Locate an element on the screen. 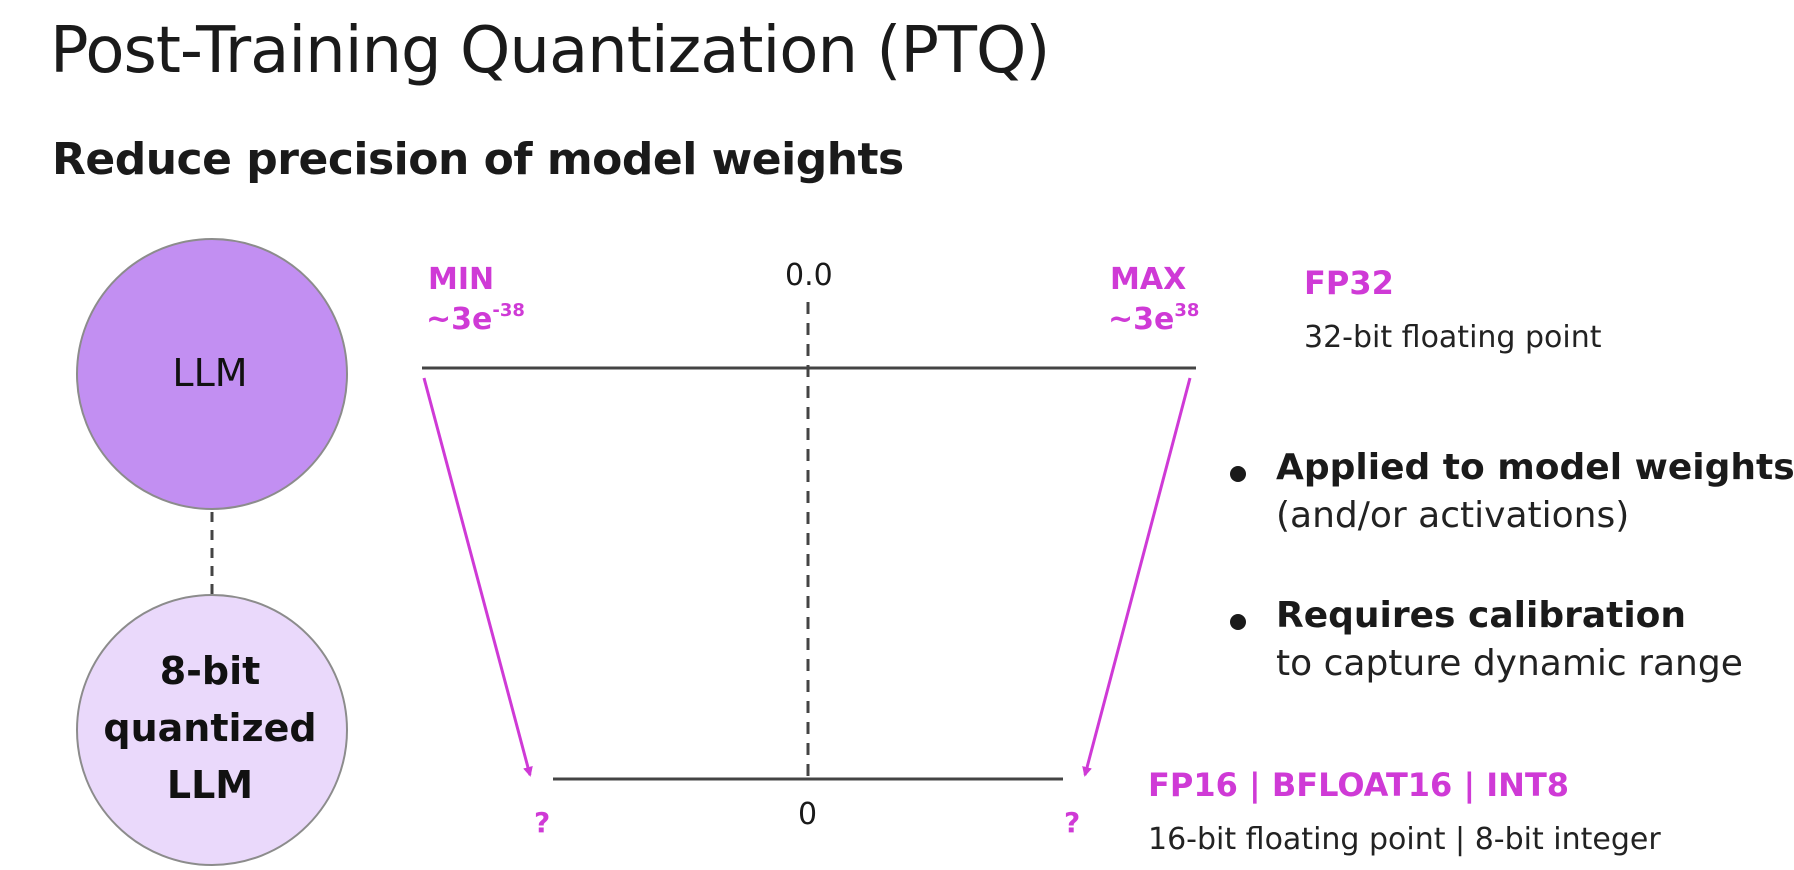 The image size is (1794, 870). fp32-zero-label: 0.0 is located at coordinates (809, 275).